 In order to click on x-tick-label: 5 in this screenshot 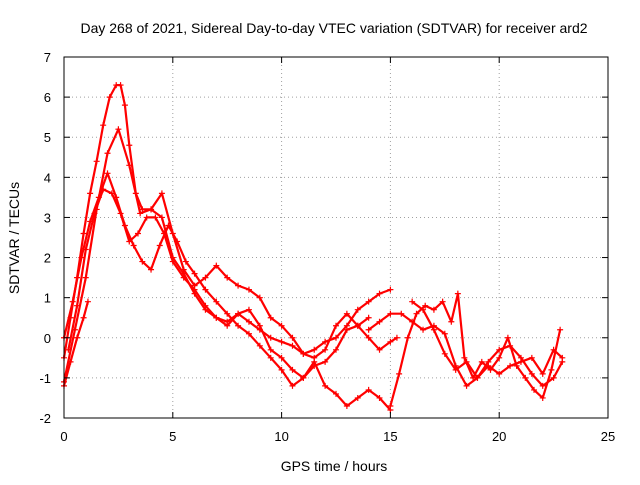, I will do `click(172, 436)`.